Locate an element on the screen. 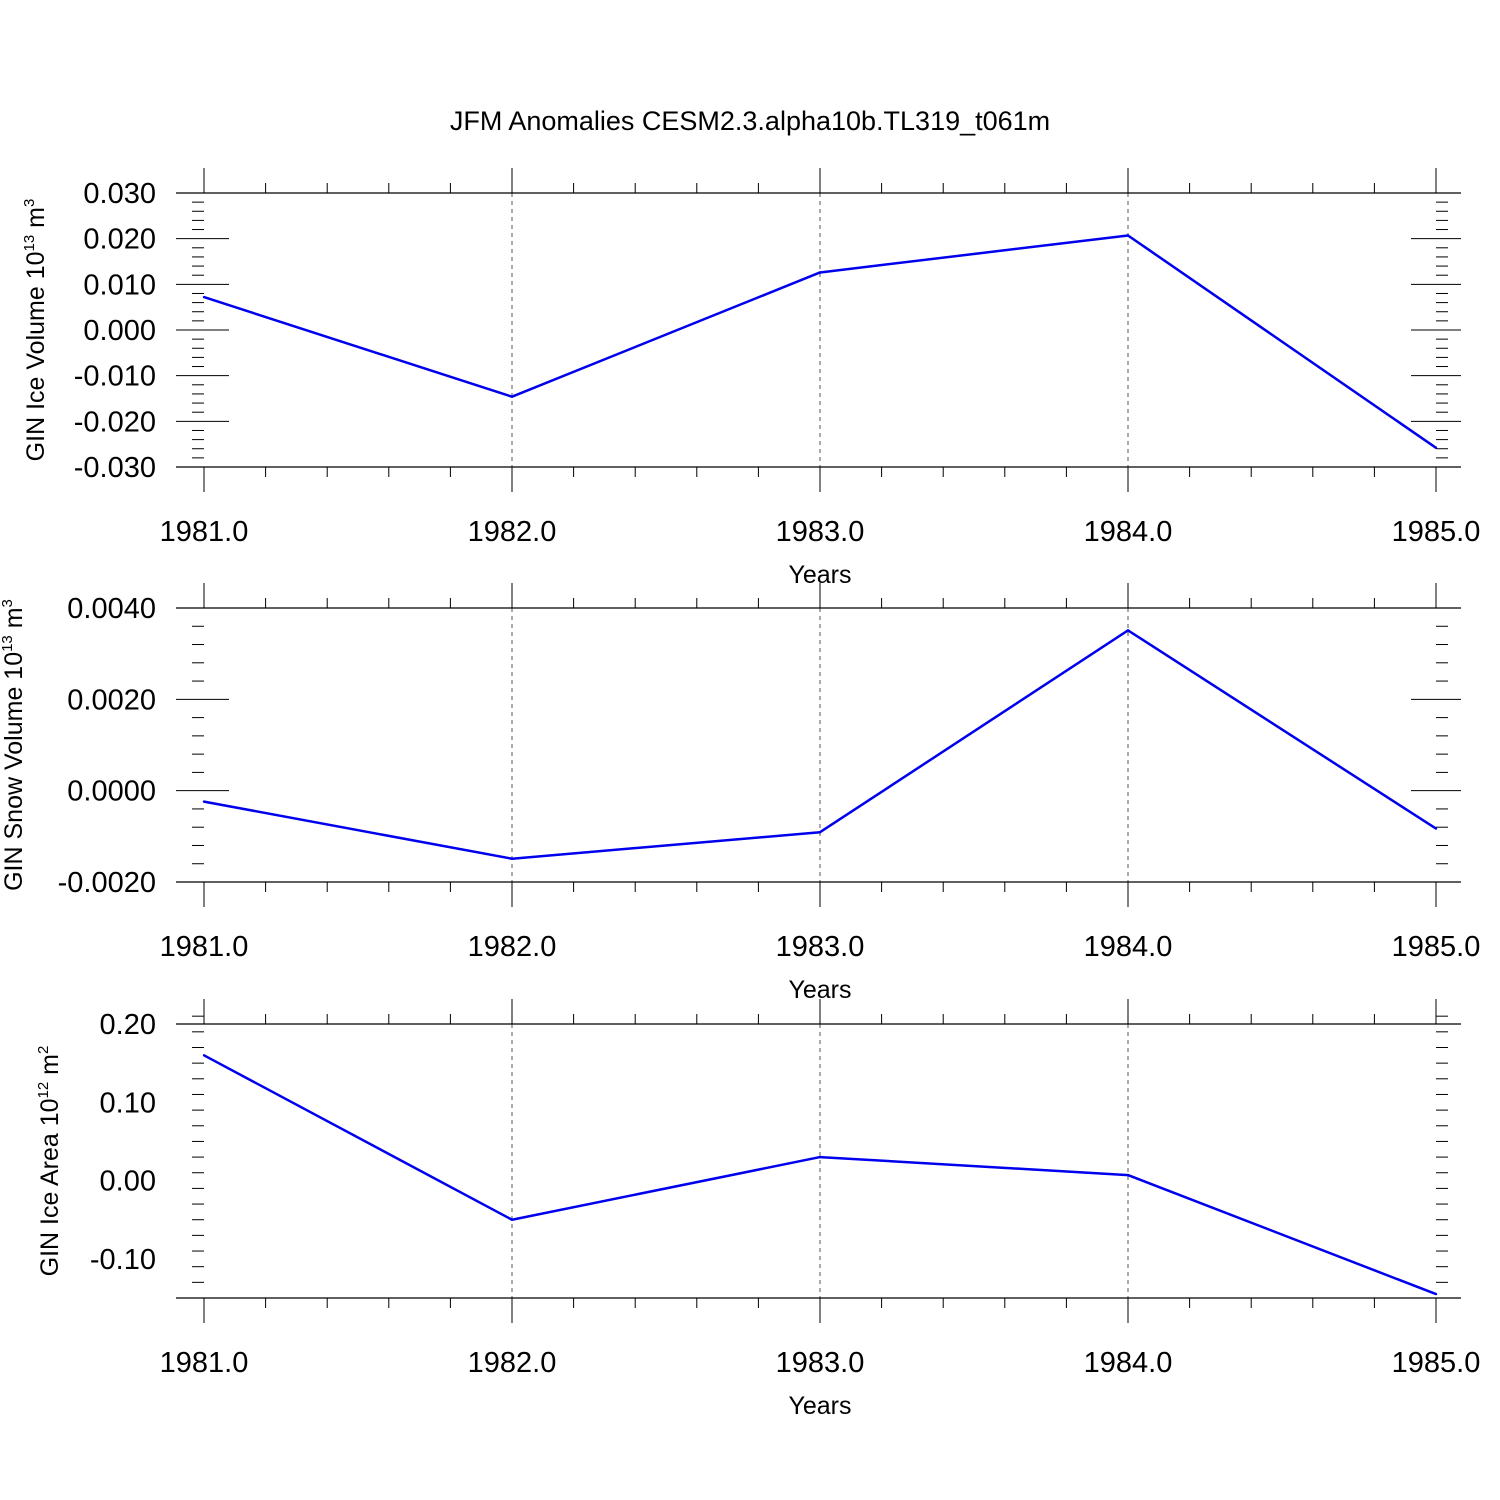 The width and height of the screenshot is (1500, 1500). y-axis-label: GIN Ice Area 1012 m2 is located at coordinates (49, 1161).